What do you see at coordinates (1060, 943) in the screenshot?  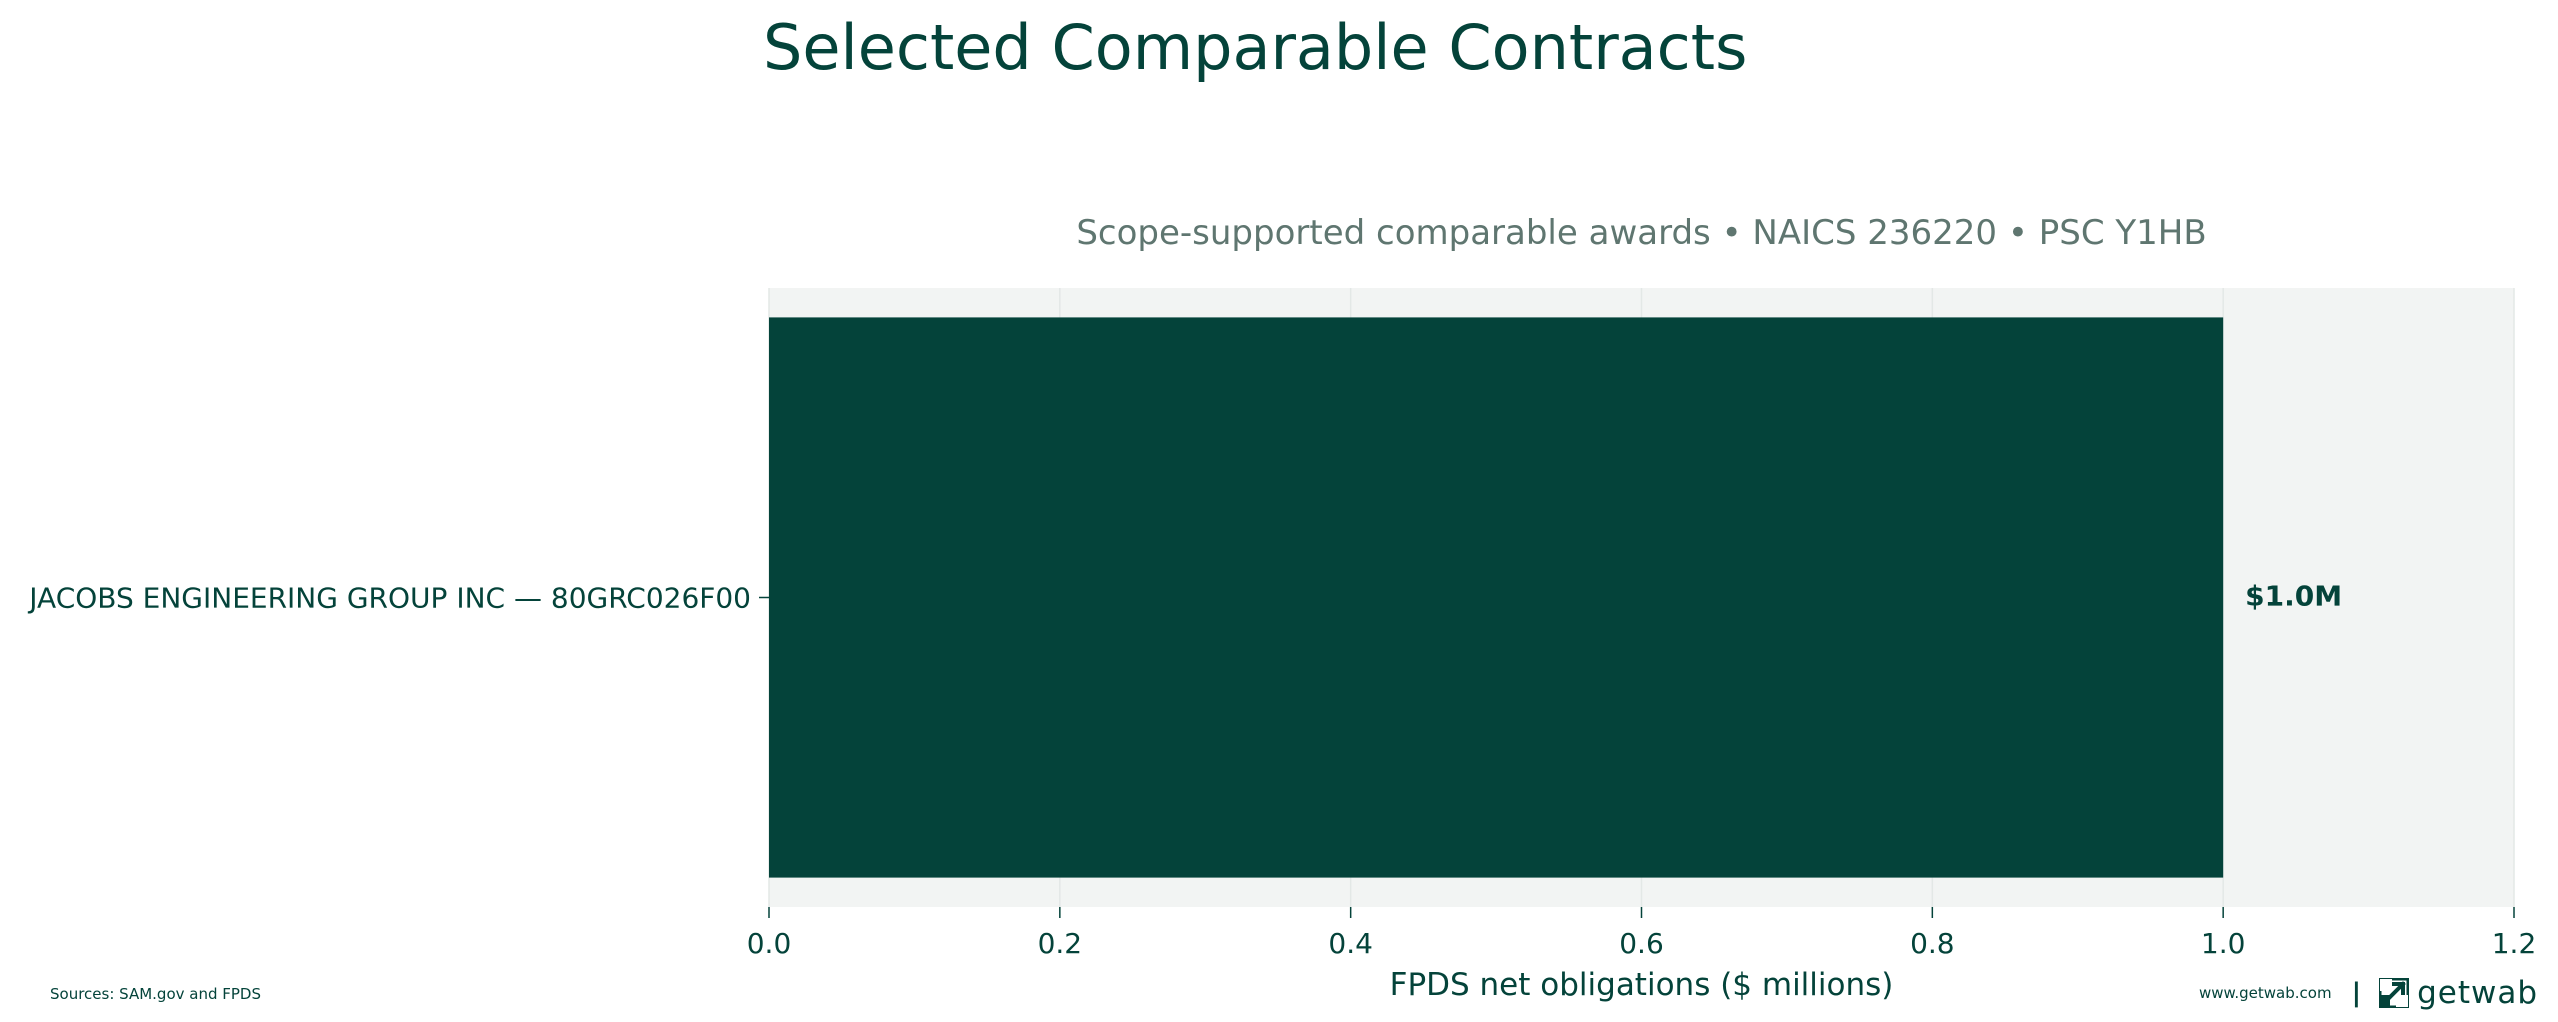 I see `x-tick-label: 0.2` at bounding box center [1060, 943].